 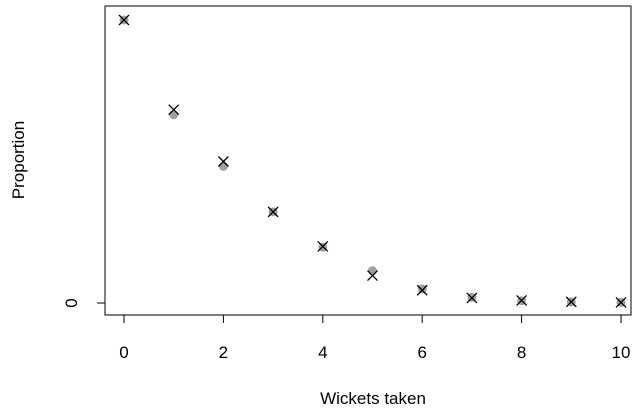 What do you see at coordinates (71, 302) in the screenshot?
I see `y-tick-label: 0` at bounding box center [71, 302].